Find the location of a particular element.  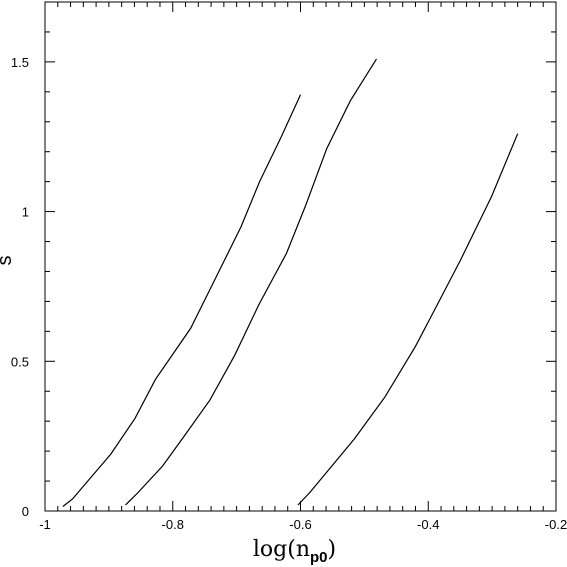

y-axis-label: s is located at coordinates (8, 261).